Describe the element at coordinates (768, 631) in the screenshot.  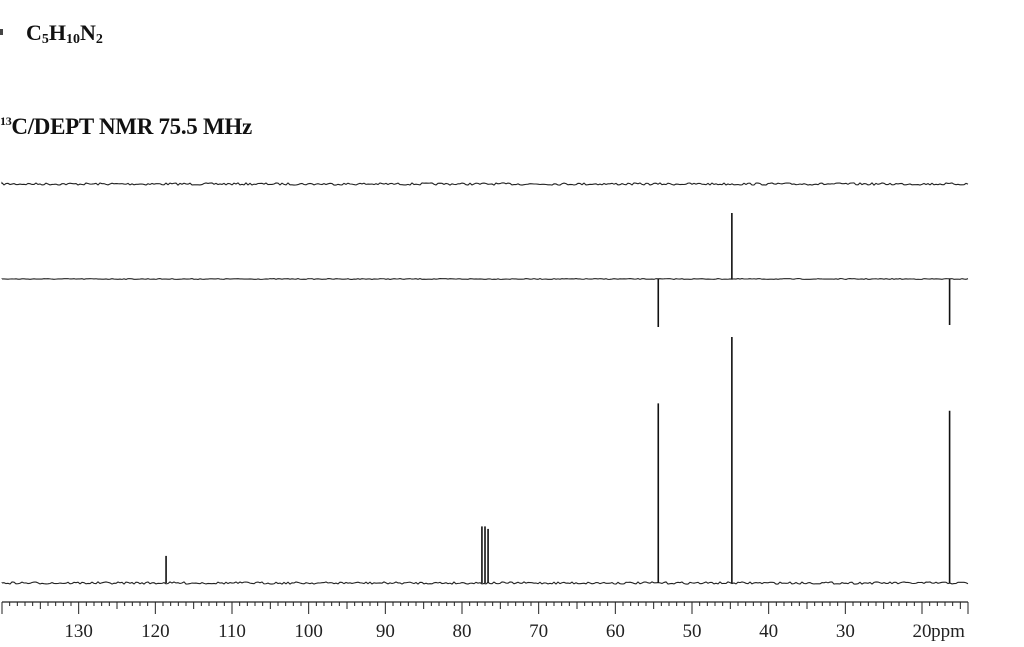
I see `x-tick-label: 40` at that location.